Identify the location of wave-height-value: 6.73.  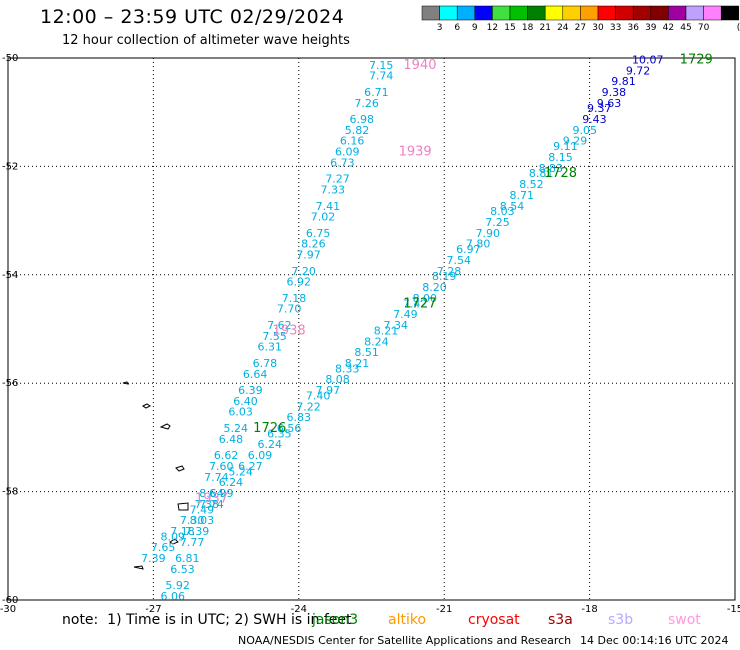
(342, 162).